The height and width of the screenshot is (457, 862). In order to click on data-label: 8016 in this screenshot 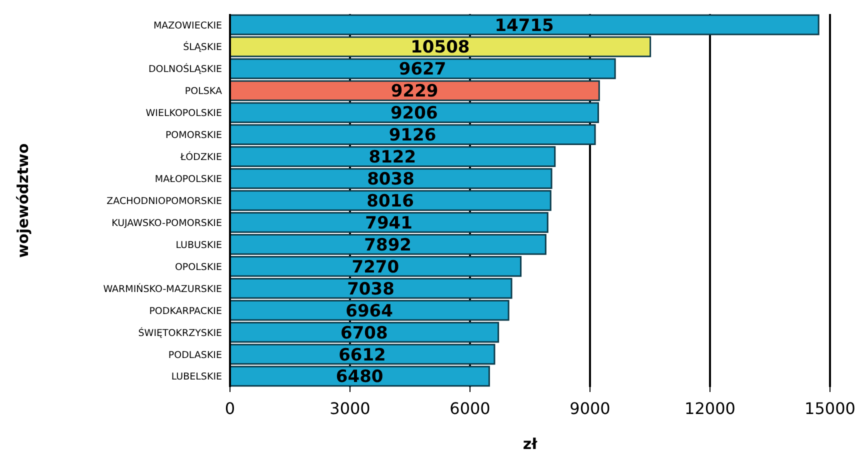, I will do `click(390, 202)`.